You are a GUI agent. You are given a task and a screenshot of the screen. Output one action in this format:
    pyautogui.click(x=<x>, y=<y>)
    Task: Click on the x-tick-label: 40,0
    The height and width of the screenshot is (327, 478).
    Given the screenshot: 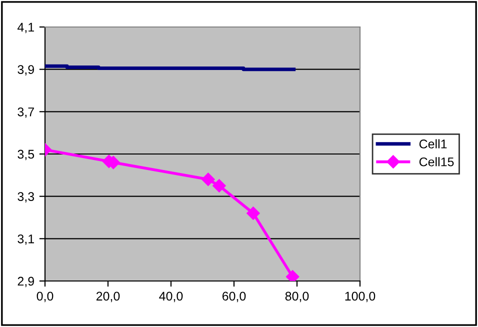 What is the action you would take?
    pyautogui.click(x=171, y=297)
    